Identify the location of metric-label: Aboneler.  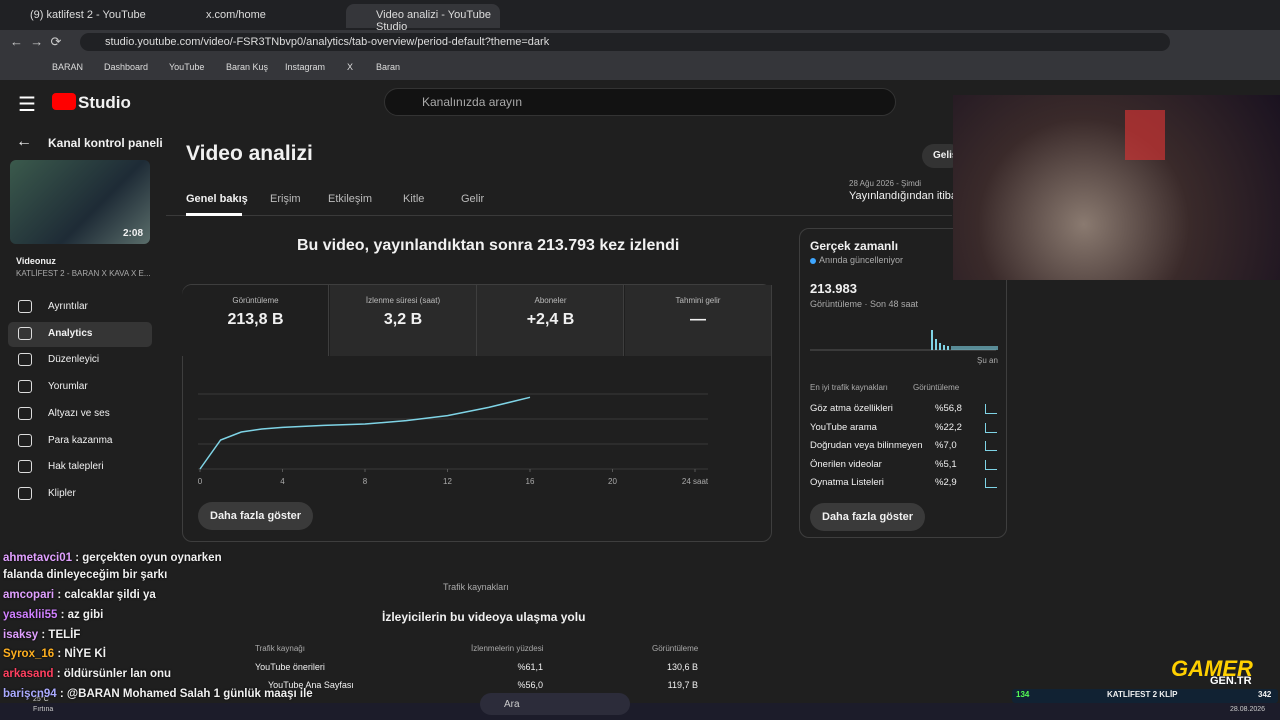
(550, 300).